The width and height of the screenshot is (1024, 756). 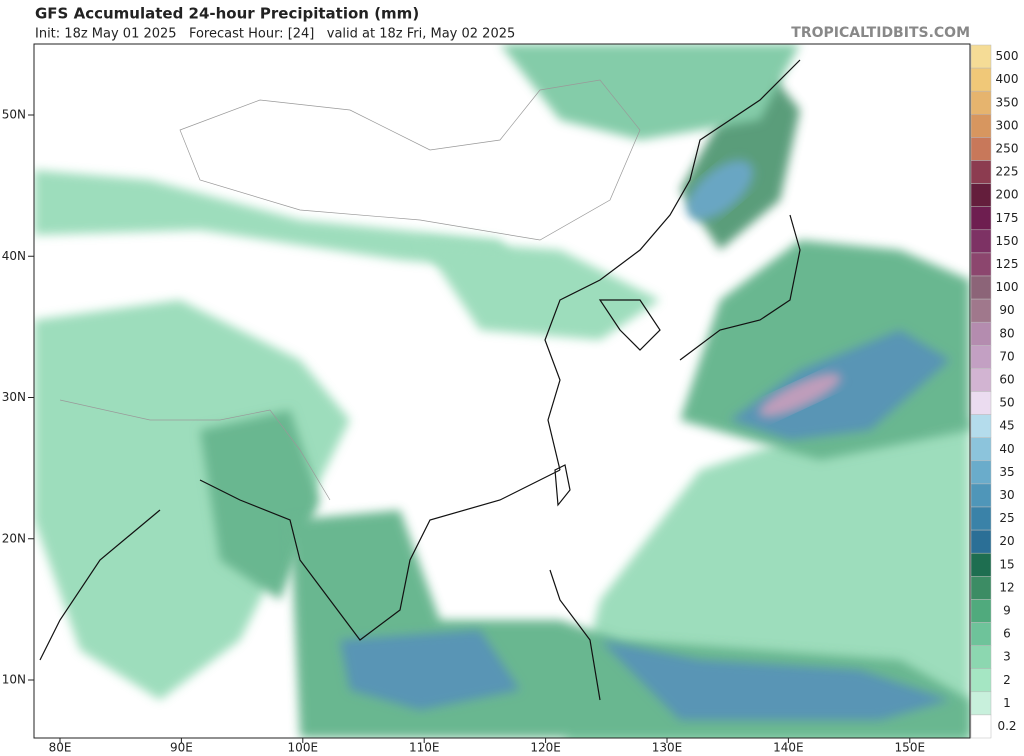 What do you see at coordinates (1006, 403) in the screenshot?
I see `colorbar-label: 50` at bounding box center [1006, 403].